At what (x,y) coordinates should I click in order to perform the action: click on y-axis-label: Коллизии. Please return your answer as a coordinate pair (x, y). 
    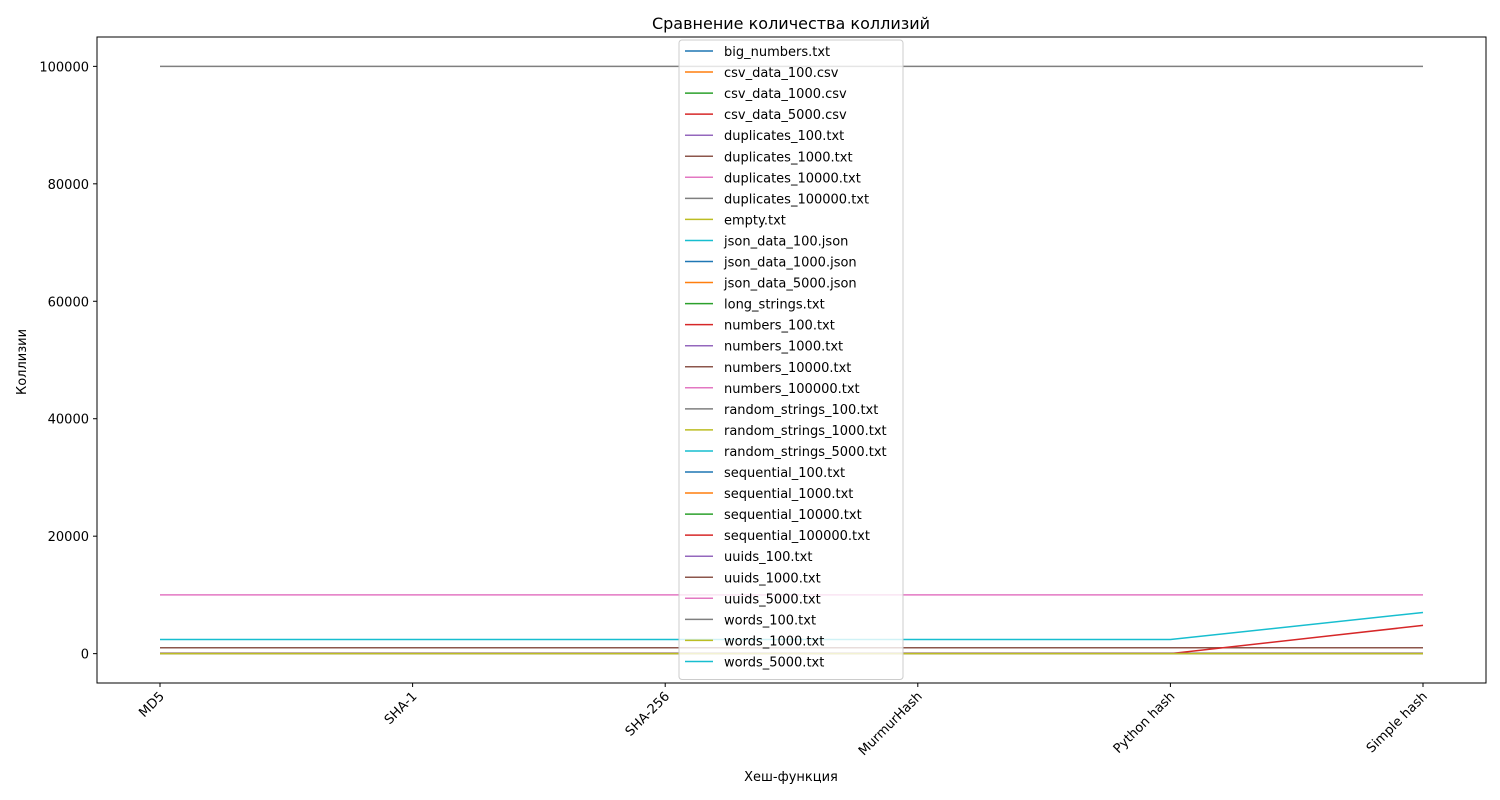
    Looking at the image, I should click on (22, 362).